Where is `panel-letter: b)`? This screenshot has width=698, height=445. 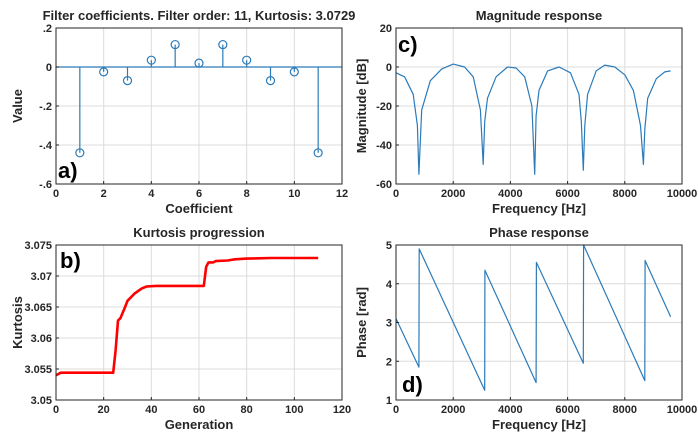 panel-letter: b) is located at coordinates (70, 260).